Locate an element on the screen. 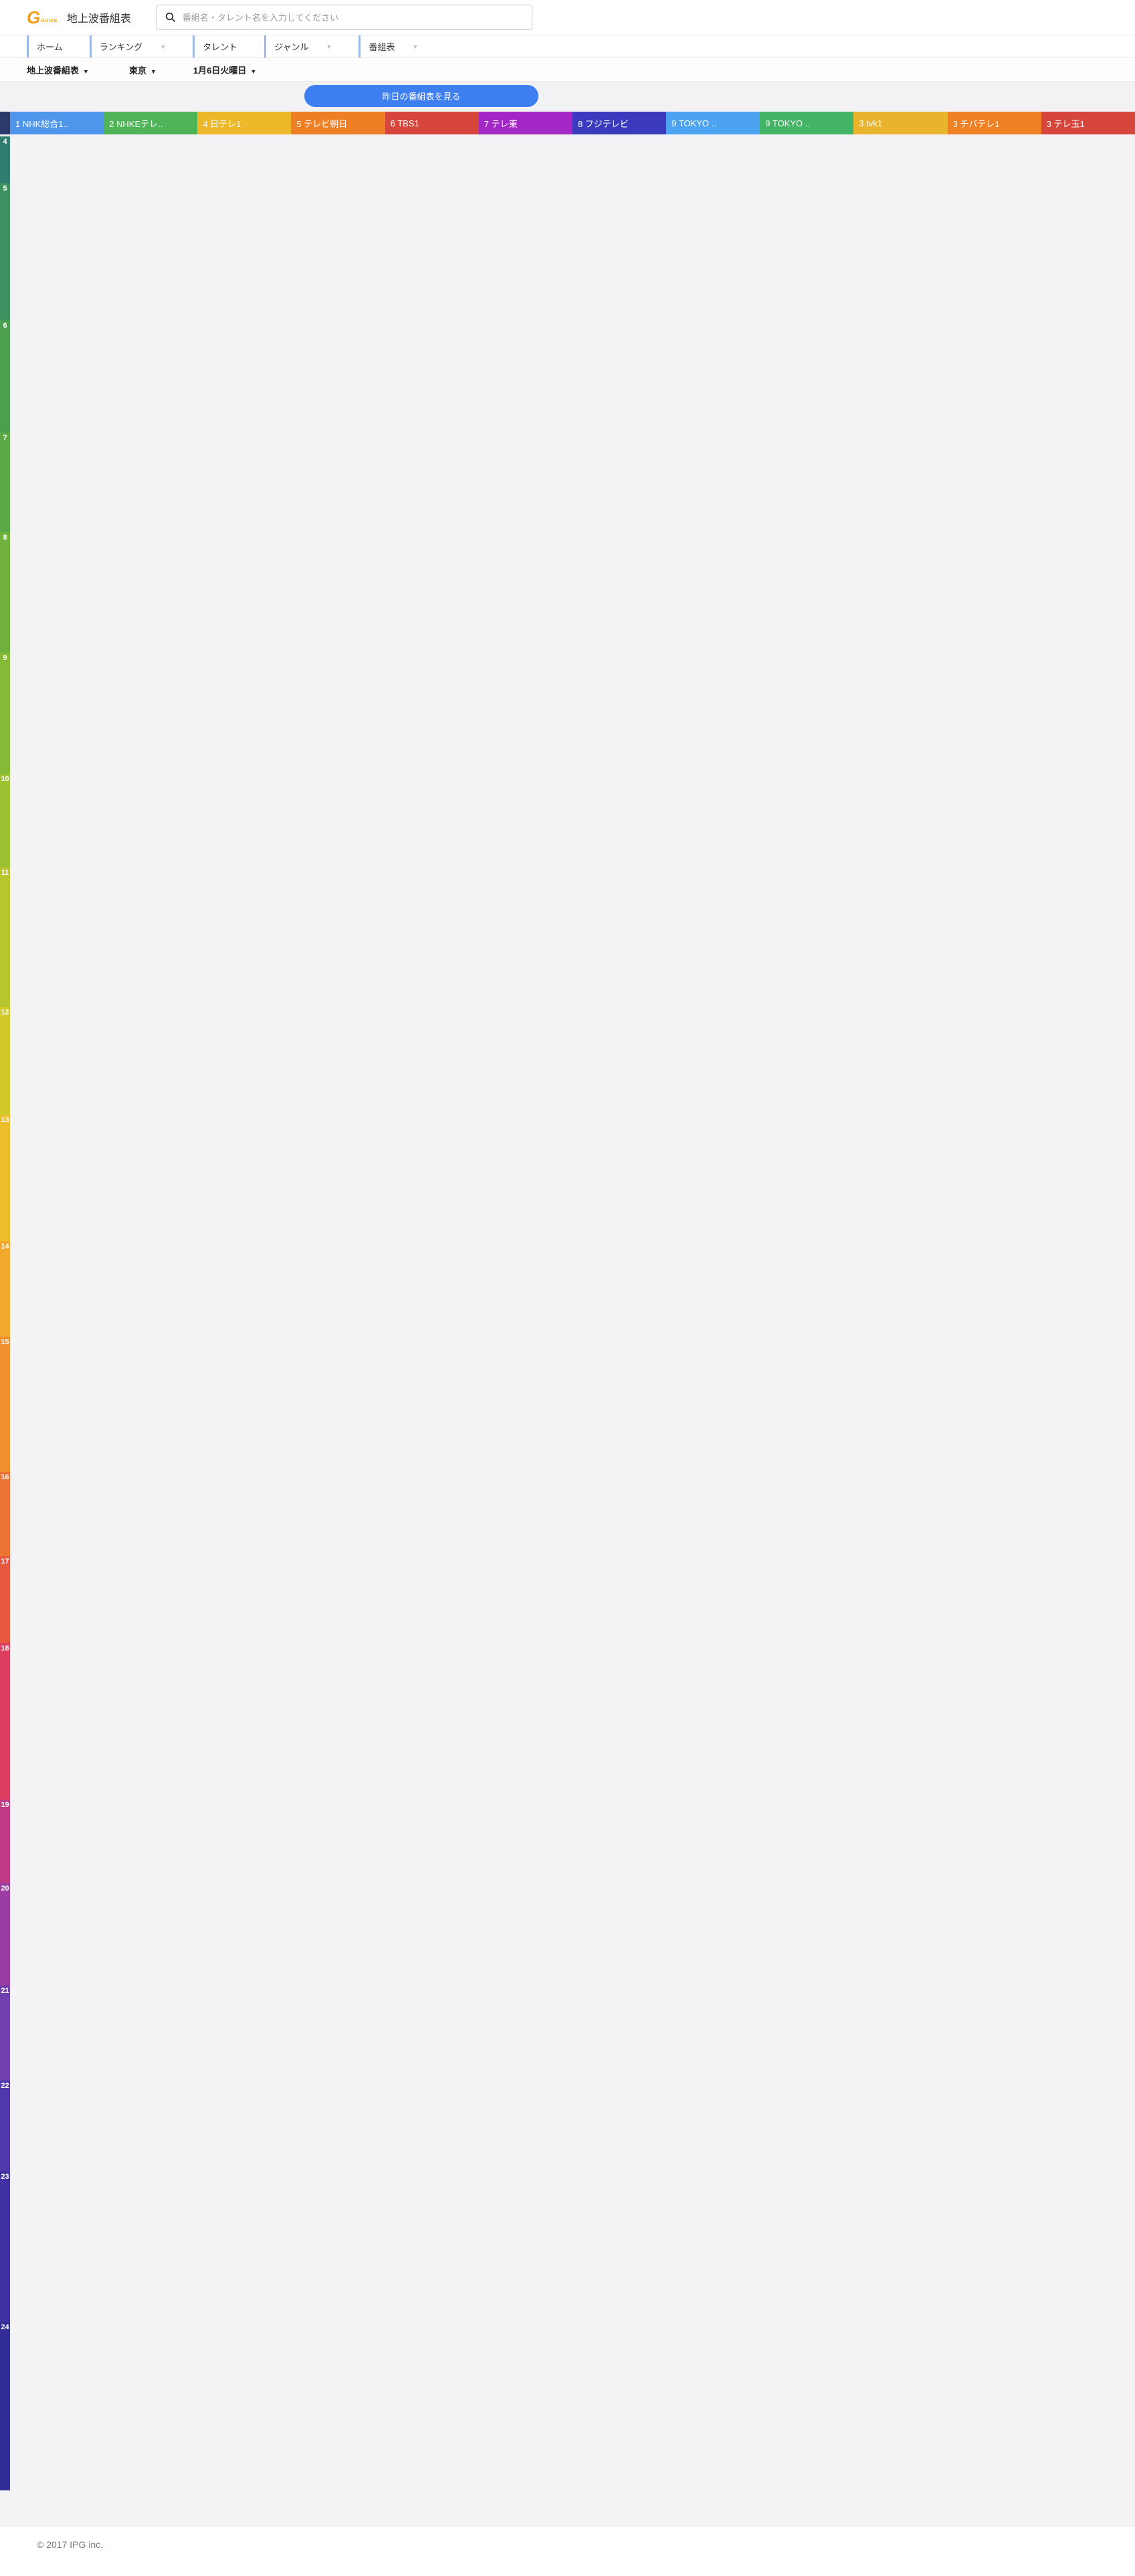 This screenshot has height=2576, width=1135. nav-item-label: ランキング is located at coordinates (121, 47).